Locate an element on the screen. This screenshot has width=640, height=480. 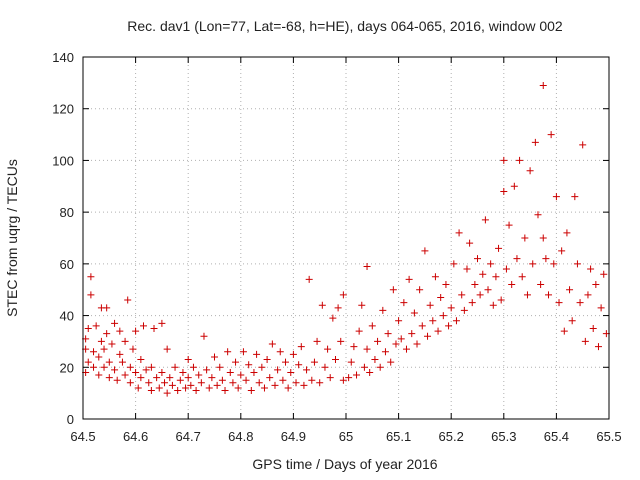
x-tick-label: 65.2 is located at coordinates (451, 436).